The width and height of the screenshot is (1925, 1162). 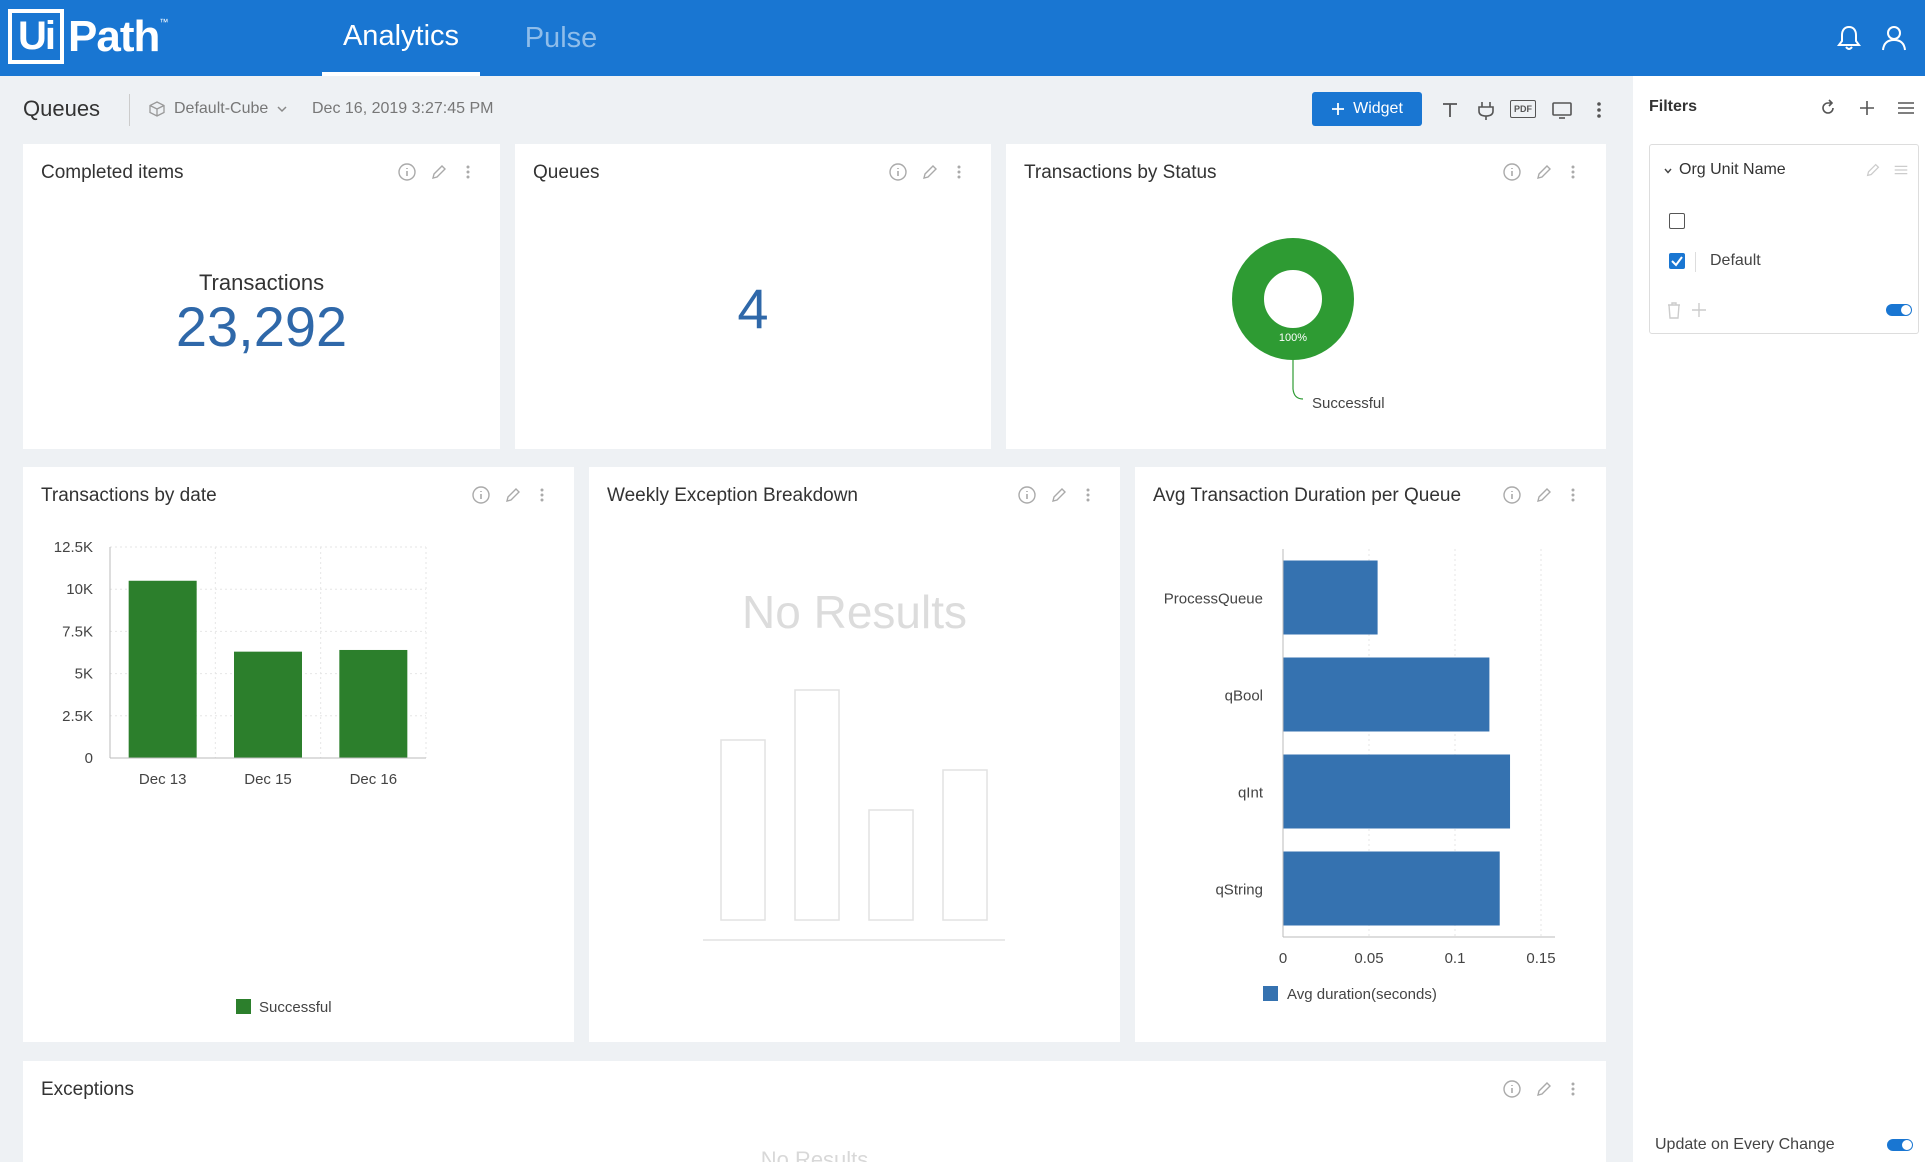 What do you see at coordinates (1293, 338) in the screenshot?
I see `slice-percent-label: 100%` at bounding box center [1293, 338].